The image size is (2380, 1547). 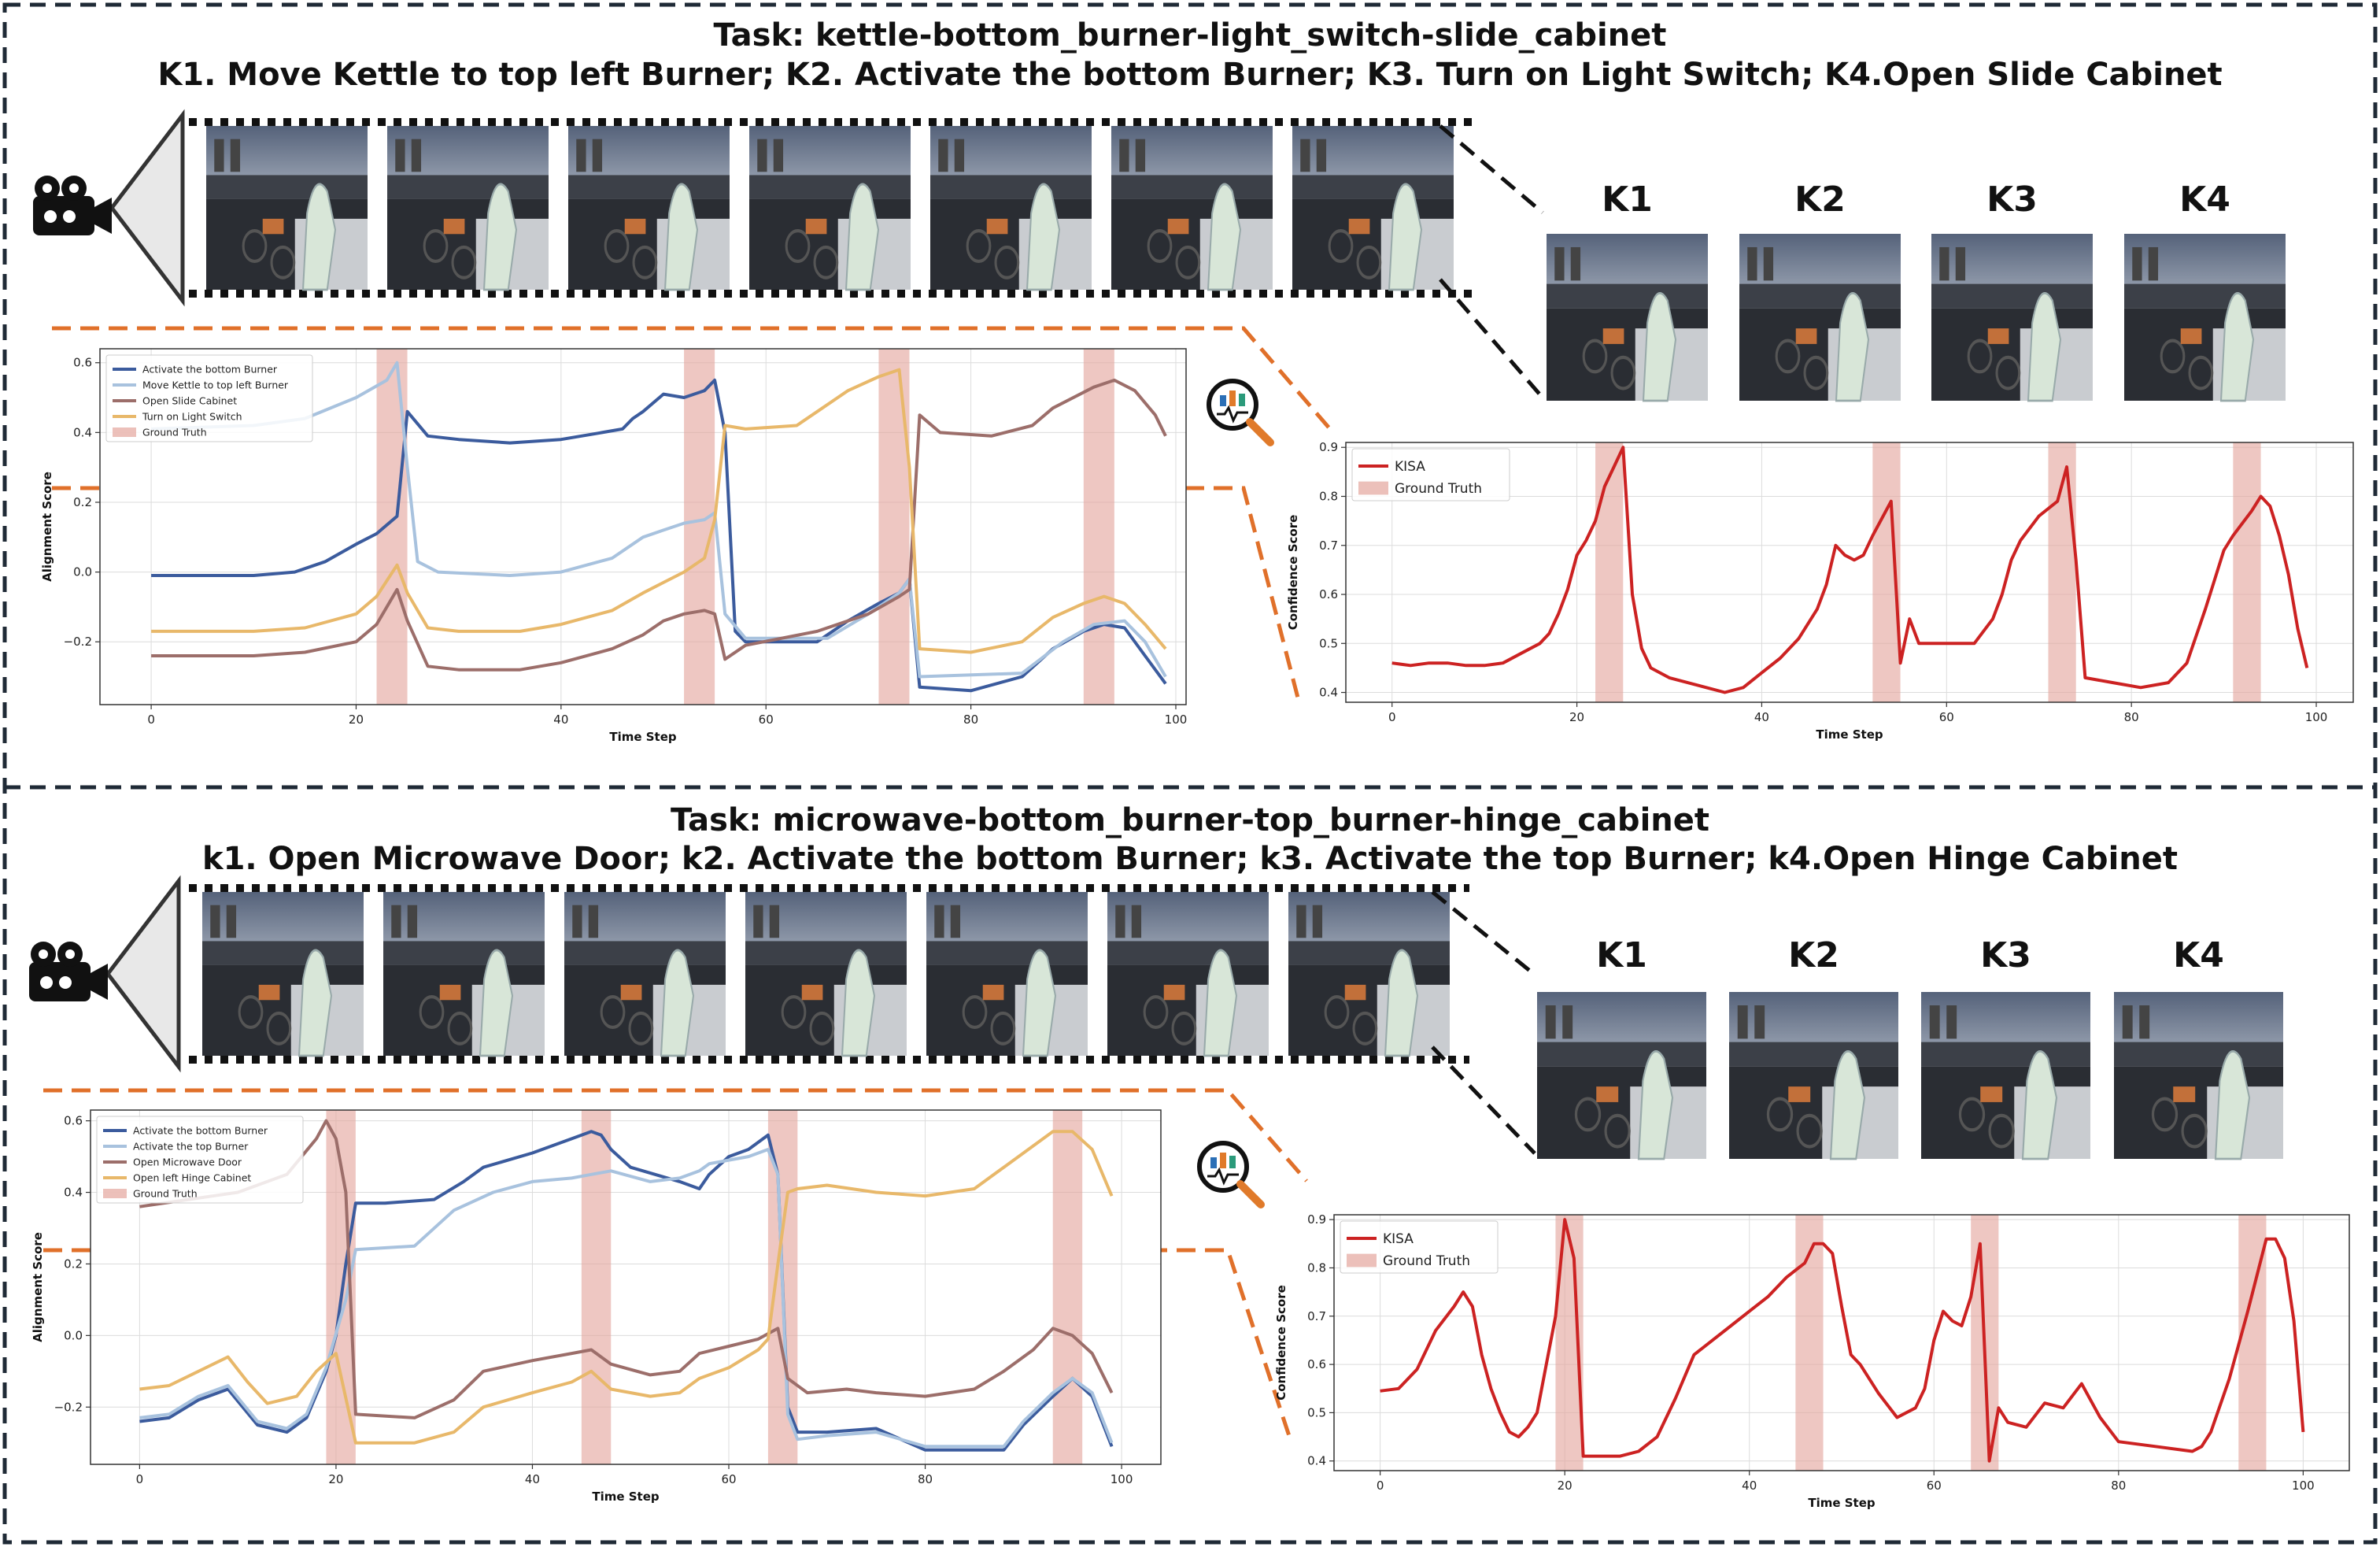 What do you see at coordinates (1316, 1316) in the screenshot?
I see `y-tick-label: 0.7` at bounding box center [1316, 1316].